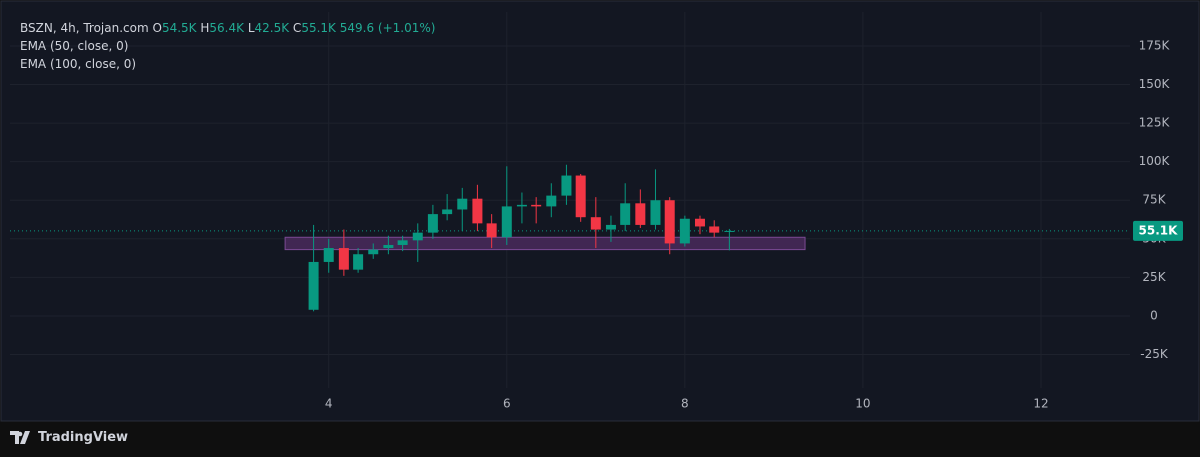  What do you see at coordinates (318, 28) in the screenshot?
I see `field-value: 55.1K` at bounding box center [318, 28].